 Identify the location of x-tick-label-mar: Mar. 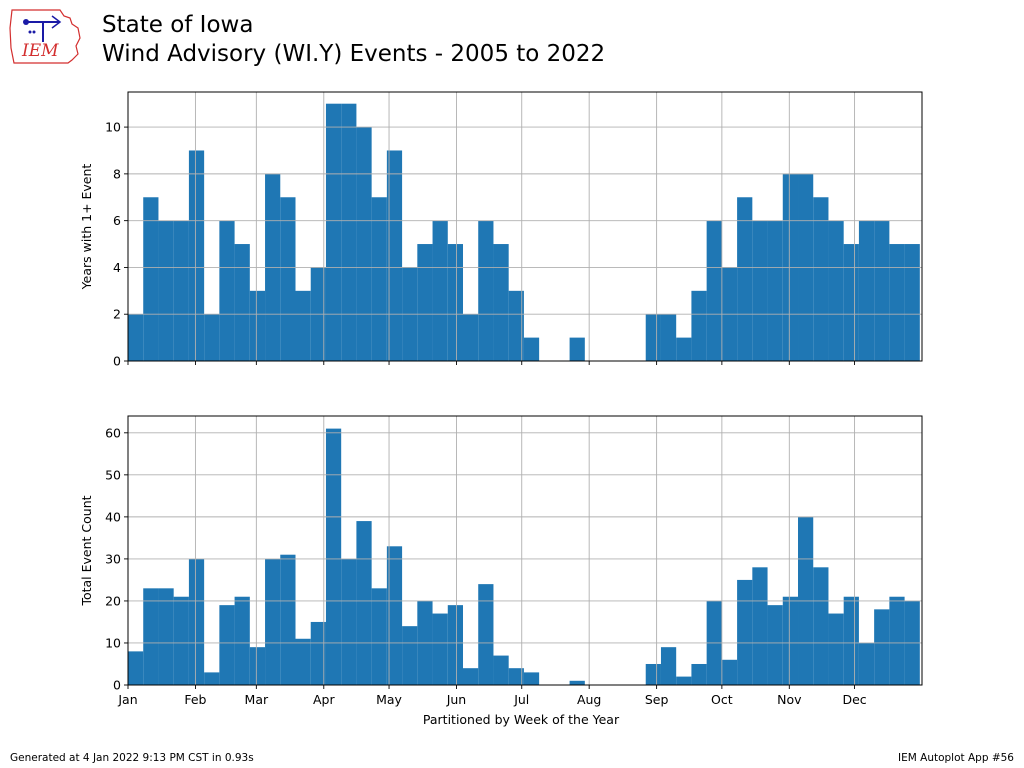
(257, 699).